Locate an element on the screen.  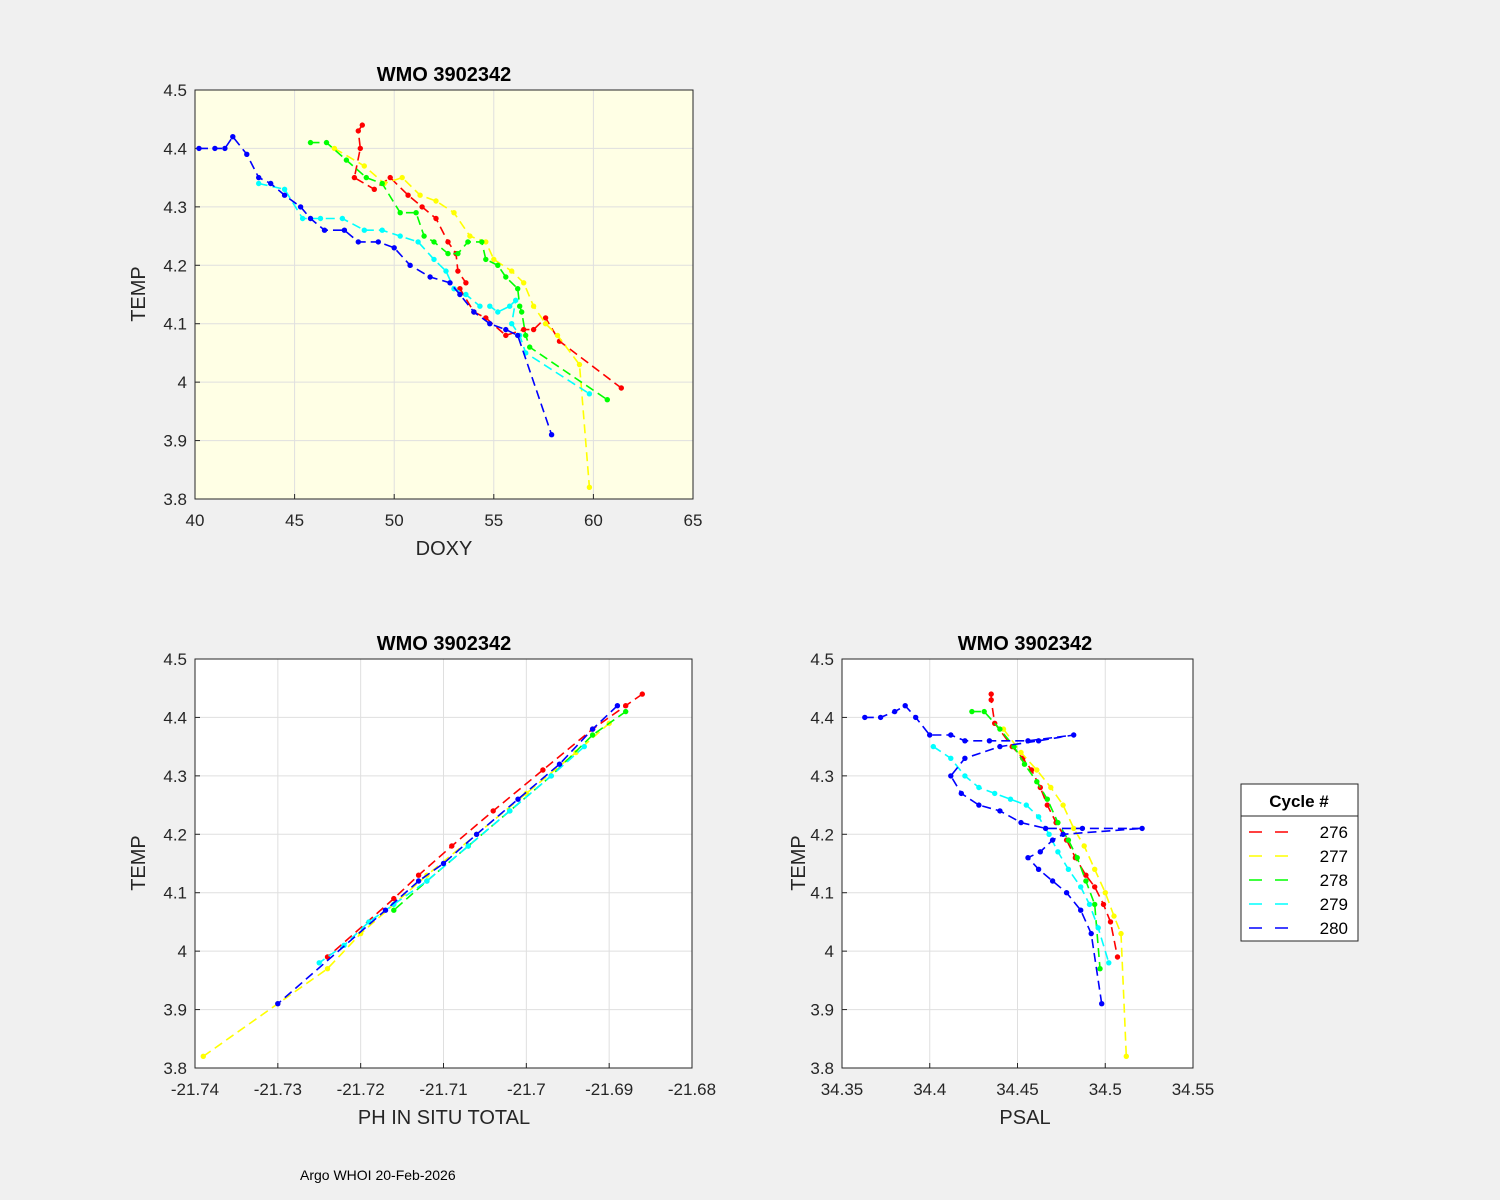
x-tick-label: 50 is located at coordinates (394, 520).